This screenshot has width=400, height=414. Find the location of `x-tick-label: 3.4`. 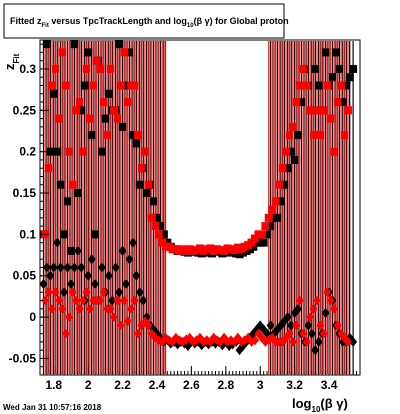

x-tick-label: 3.4 is located at coordinates (329, 385).